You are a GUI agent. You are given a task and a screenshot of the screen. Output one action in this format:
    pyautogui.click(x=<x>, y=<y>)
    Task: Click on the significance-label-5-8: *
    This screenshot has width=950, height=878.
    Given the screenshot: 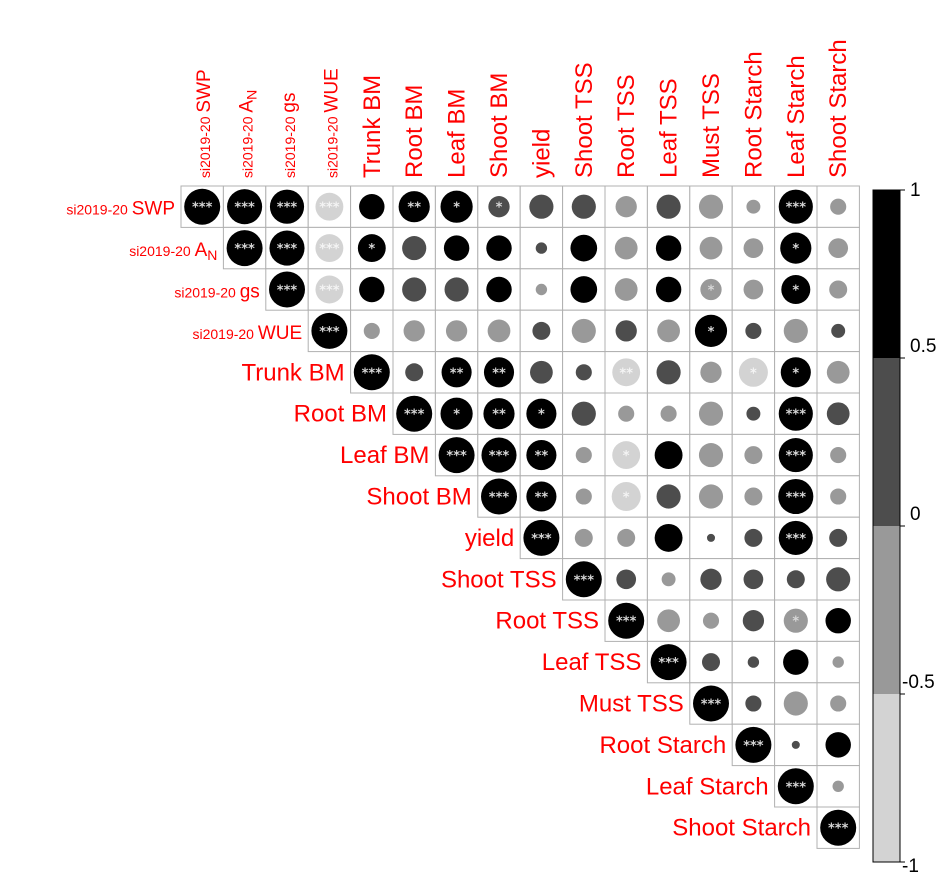 What is the action you would take?
    pyautogui.click(x=541, y=415)
    